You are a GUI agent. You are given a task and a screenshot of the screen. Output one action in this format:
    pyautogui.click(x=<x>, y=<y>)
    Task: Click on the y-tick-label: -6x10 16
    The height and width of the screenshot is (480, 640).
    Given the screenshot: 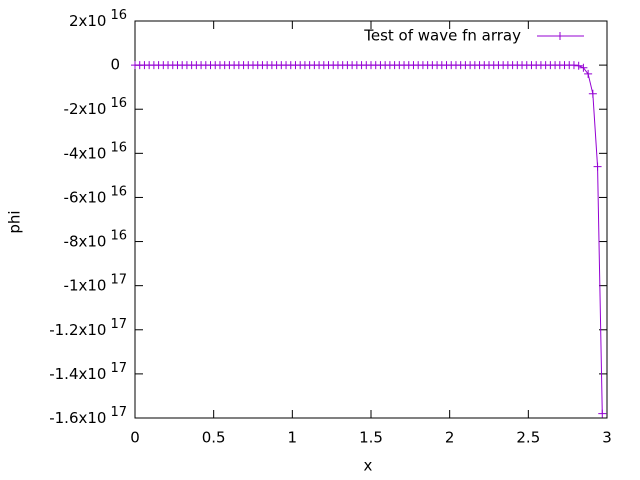 What is the action you would take?
    pyautogui.click(x=95, y=195)
    